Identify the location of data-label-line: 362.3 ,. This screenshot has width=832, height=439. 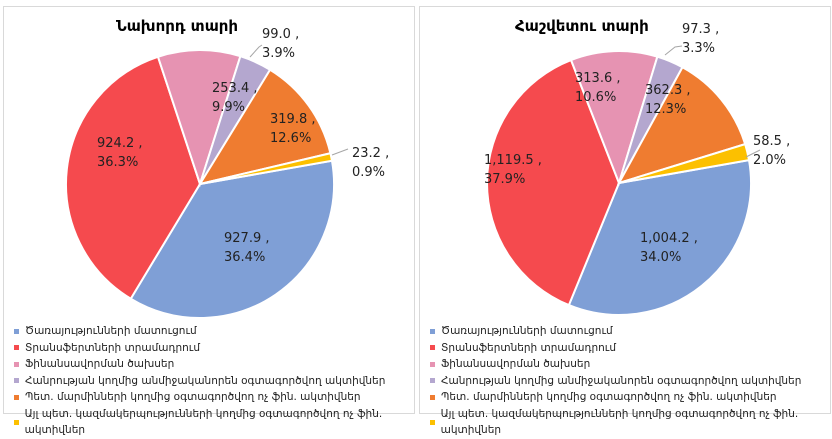
(668, 90).